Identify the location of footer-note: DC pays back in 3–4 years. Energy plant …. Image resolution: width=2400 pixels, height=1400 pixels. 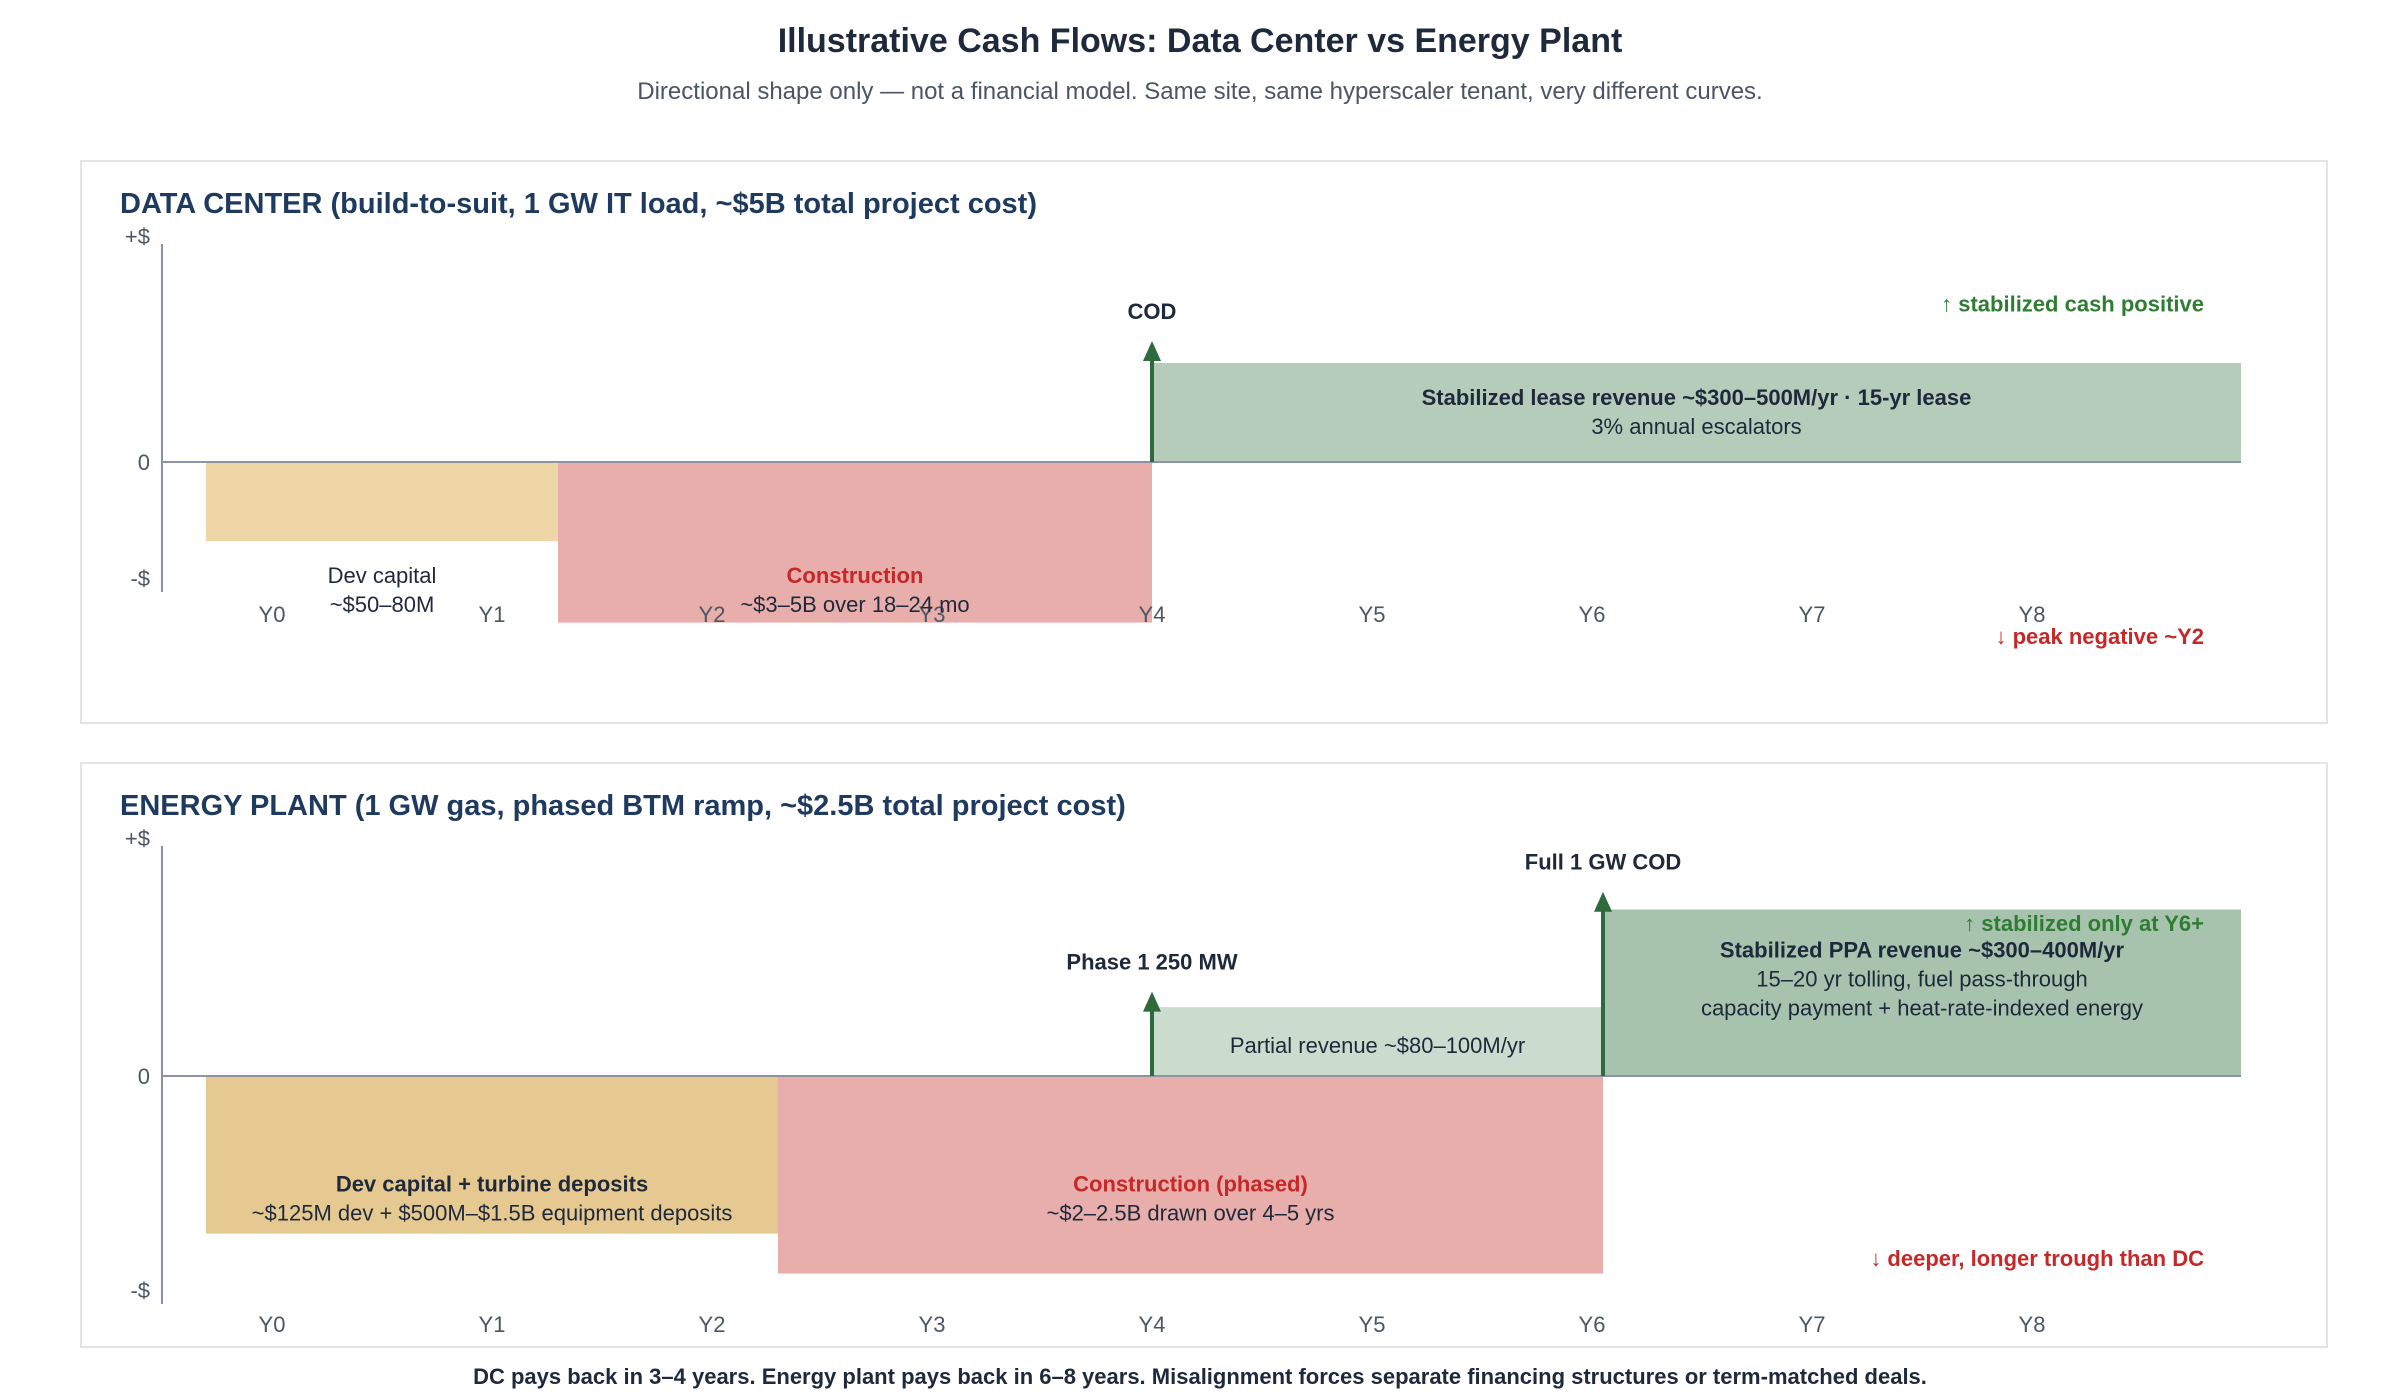
(1200, 1376).